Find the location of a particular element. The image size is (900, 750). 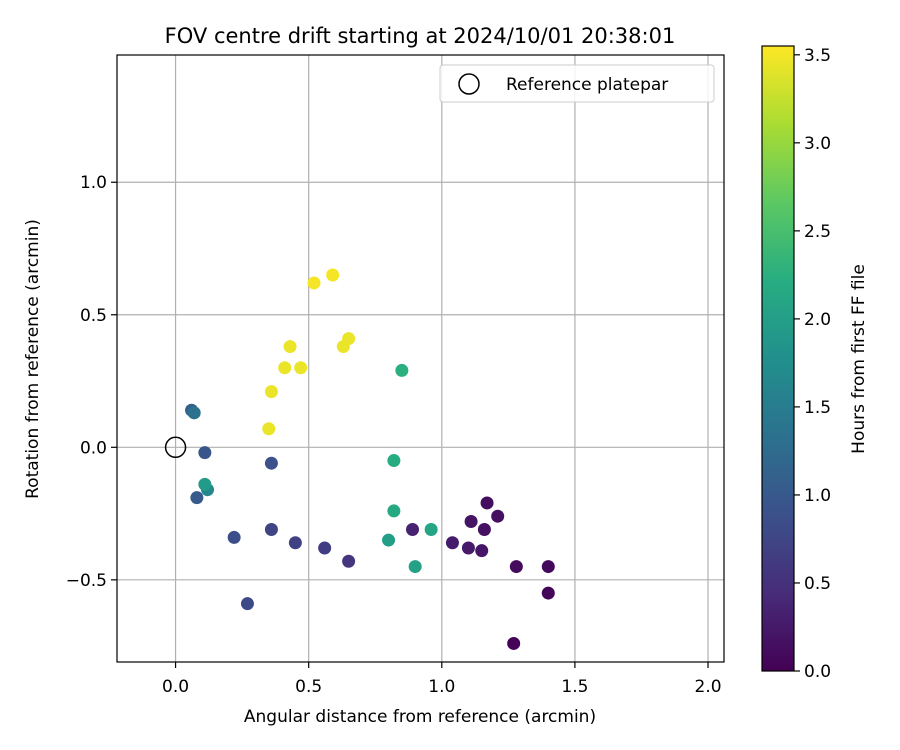

colorbar-tick-label: 0.0 is located at coordinates (817, 672).